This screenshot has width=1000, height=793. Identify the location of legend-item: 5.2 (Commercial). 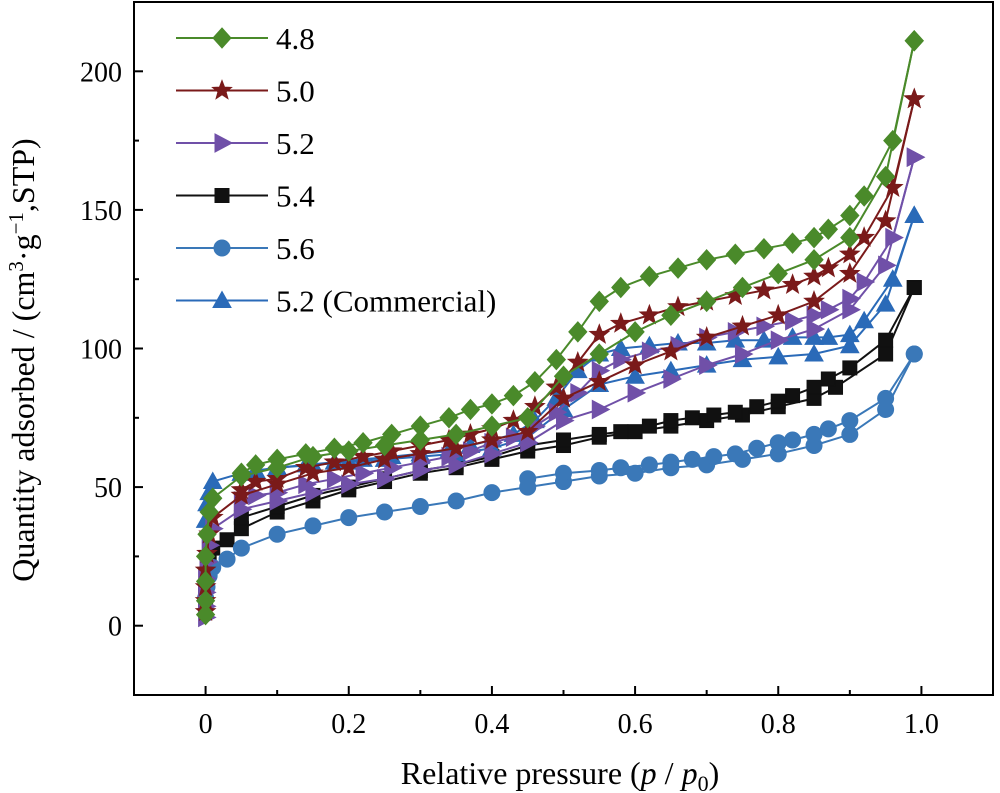
(336, 301).